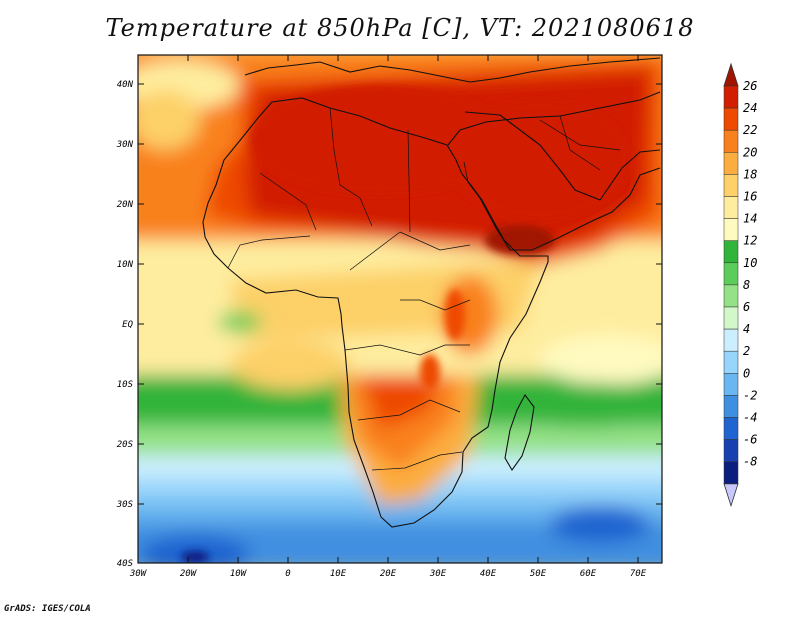 This screenshot has width=800, height=618. Describe the element at coordinates (388, 574) in the screenshot. I see `lon-label: 20E` at that location.